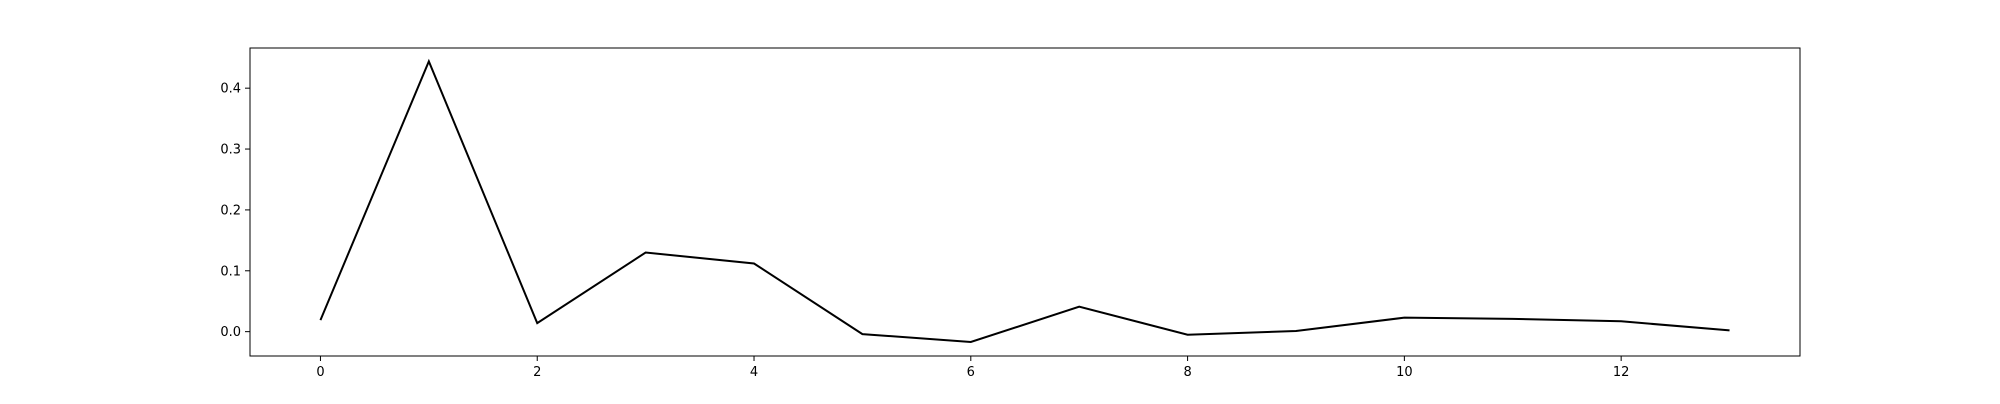 This screenshot has width=2000, height=404. Describe the element at coordinates (230, 332) in the screenshot. I see `y-tick-label: 0.0` at that location.